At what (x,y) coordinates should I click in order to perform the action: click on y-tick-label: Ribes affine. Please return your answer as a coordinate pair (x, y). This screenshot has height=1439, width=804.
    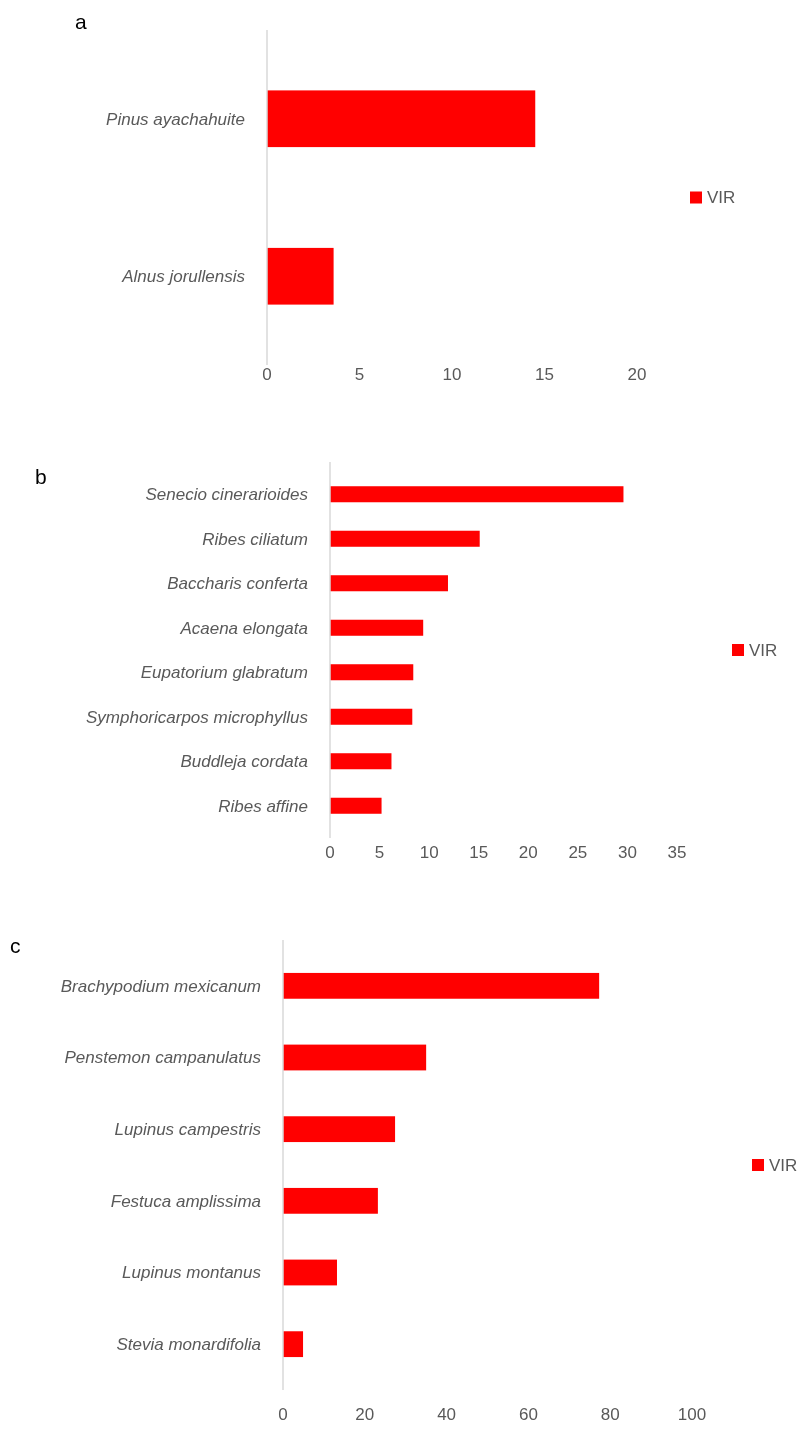
    Looking at the image, I should click on (263, 806).